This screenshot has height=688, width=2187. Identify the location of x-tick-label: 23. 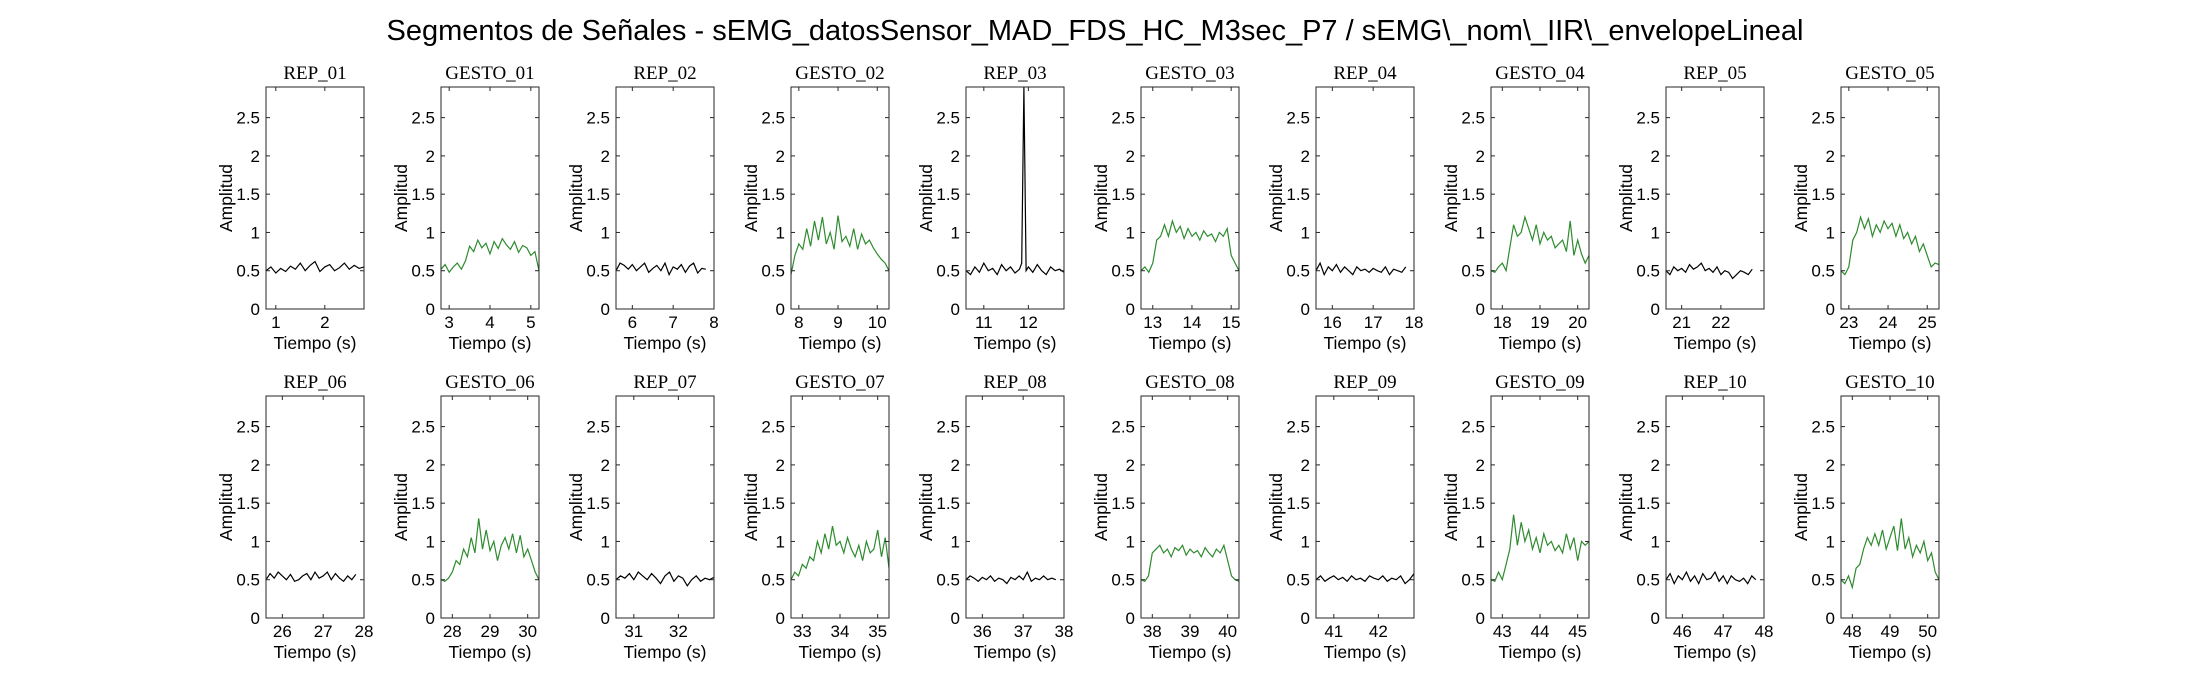
(1848, 322).